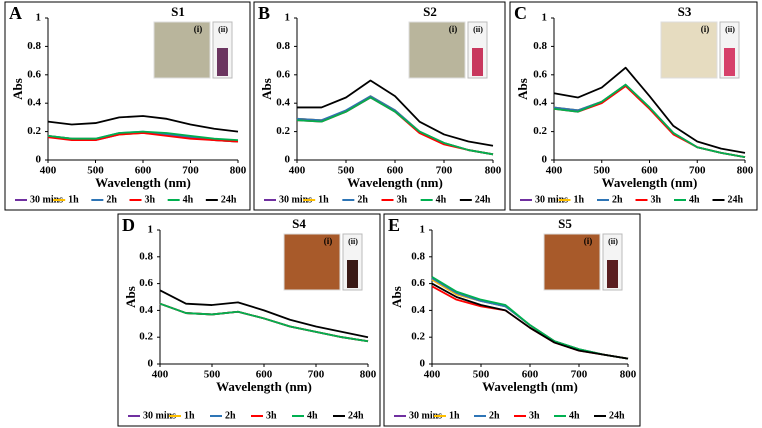 The image size is (762, 428). Describe the element at coordinates (15, 13) in the screenshot. I see `panel-label: A` at that location.